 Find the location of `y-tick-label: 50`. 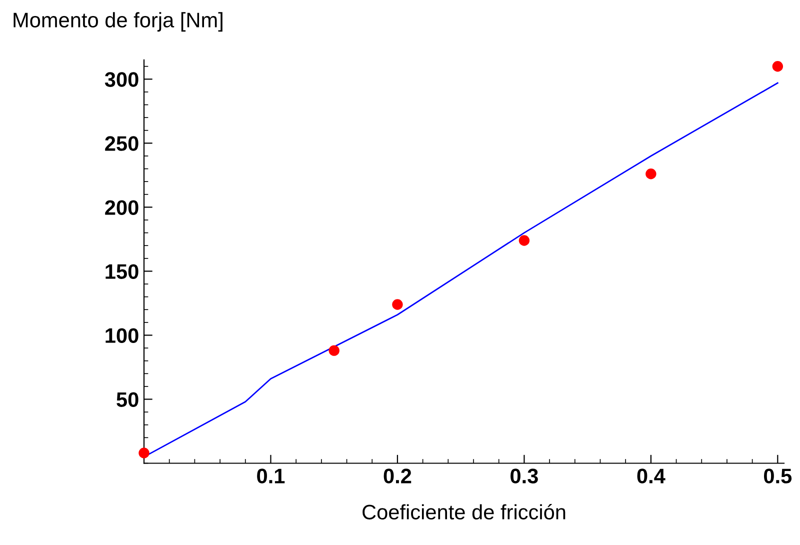

y-tick-label: 50 is located at coordinates (127, 399).